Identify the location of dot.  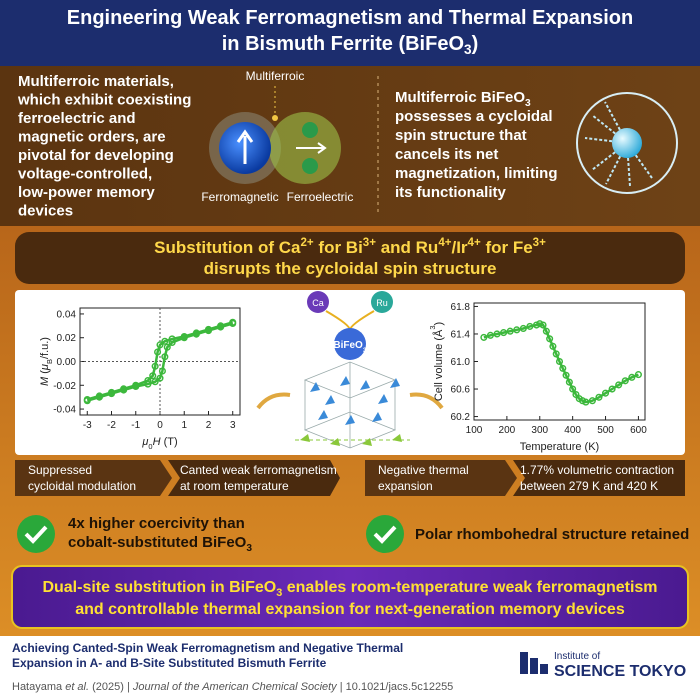
(275, 118).